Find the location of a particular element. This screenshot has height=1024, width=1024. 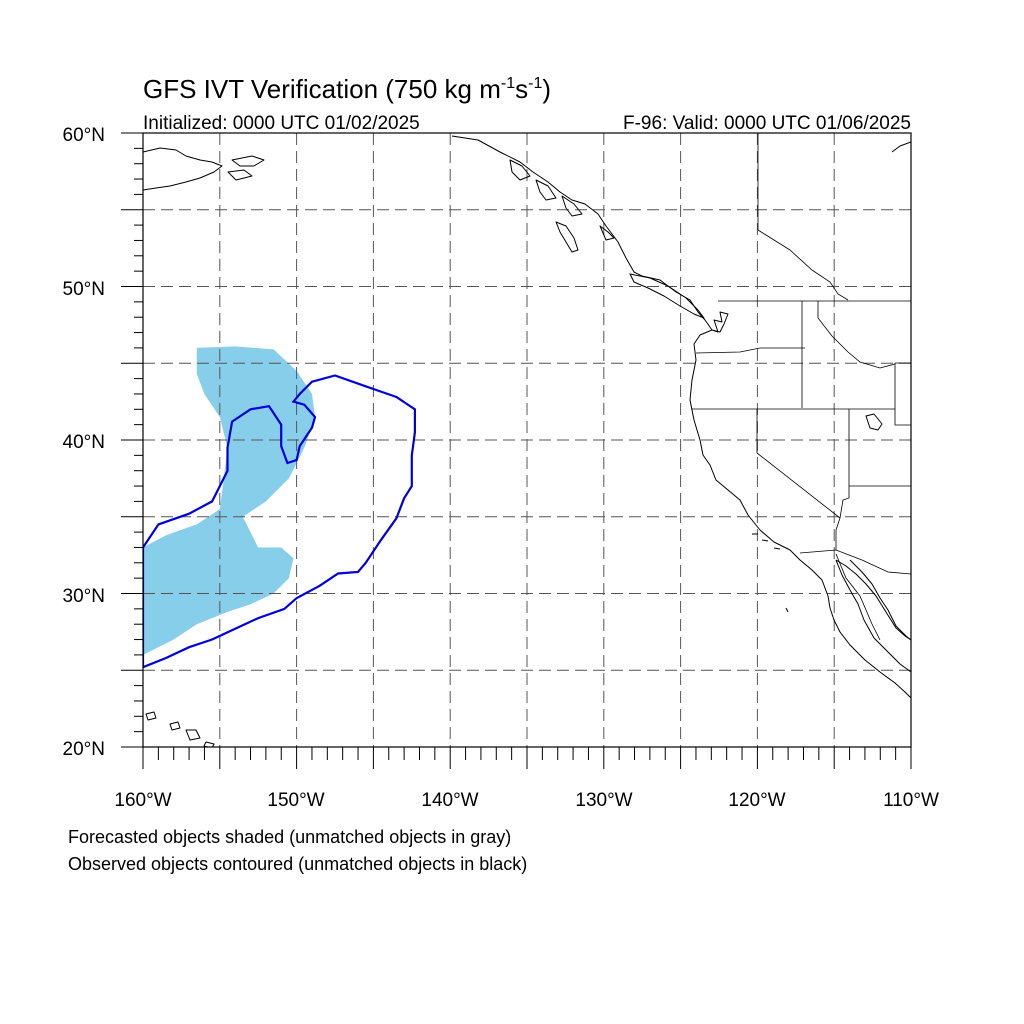

y-axis-labels: 20°N 30°N 40°N 50°N 60°N is located at coordinates (84, 442).